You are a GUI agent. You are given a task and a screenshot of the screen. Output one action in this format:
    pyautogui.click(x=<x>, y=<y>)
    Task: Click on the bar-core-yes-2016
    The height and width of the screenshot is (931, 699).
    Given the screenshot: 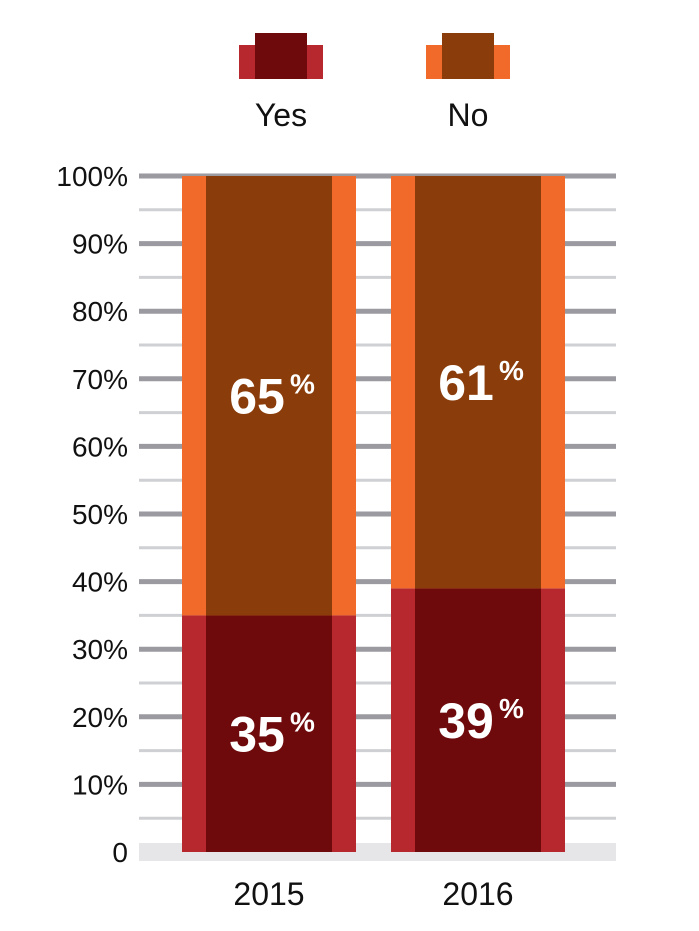 What is the action you would take?
    pyautogui.click(x=478, y=720)
    